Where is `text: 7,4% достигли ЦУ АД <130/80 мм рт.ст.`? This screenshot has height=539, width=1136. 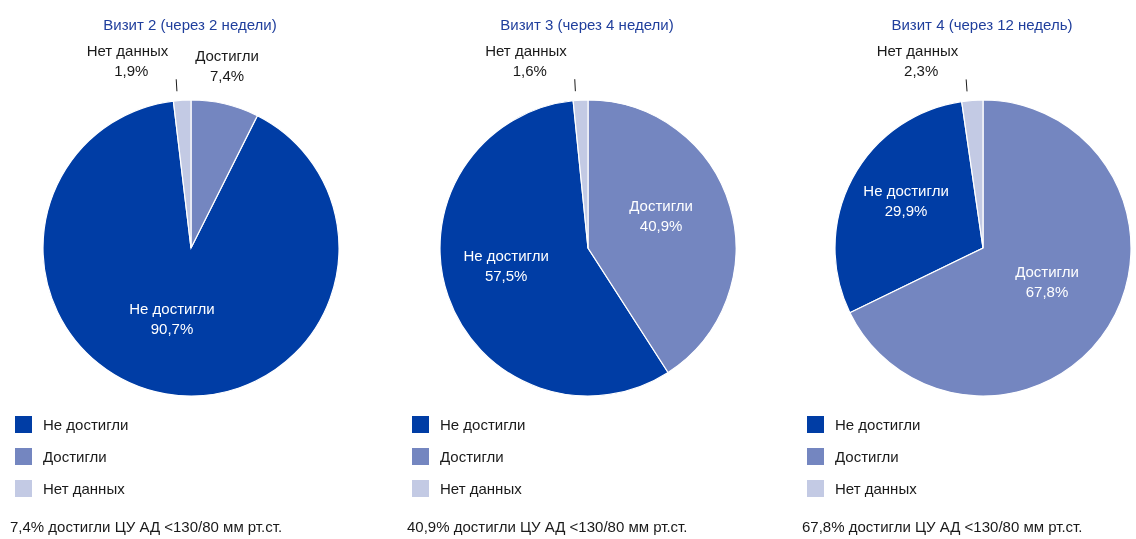
text: 7,4% достигли ЦУ АД <130/80 мм рт.ст. is located at coordinates (146, 526).